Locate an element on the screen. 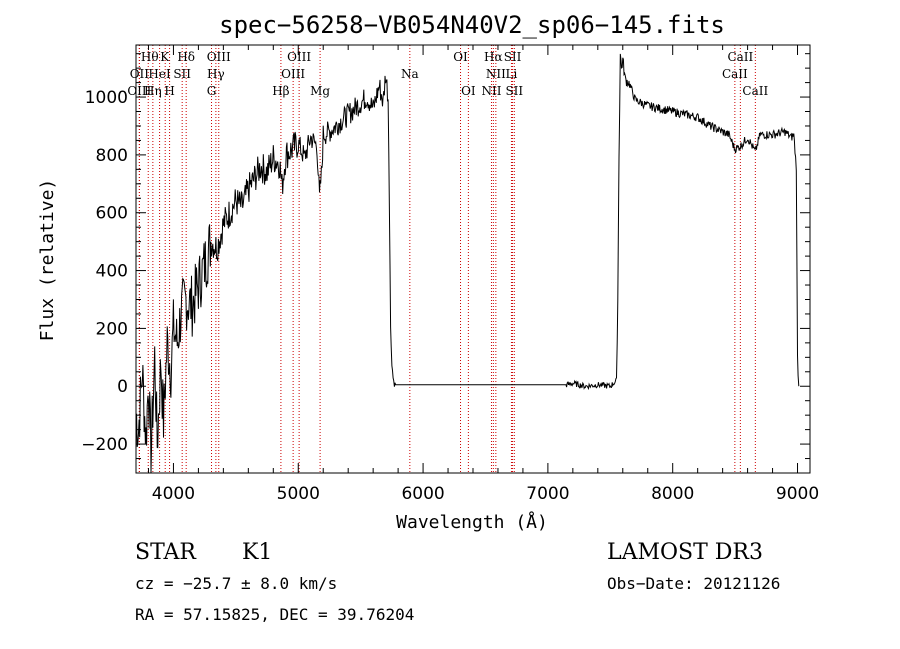 This screenshot has width=900, height=649. emission-line-label: Hγ is located at coordinates (216, 74).